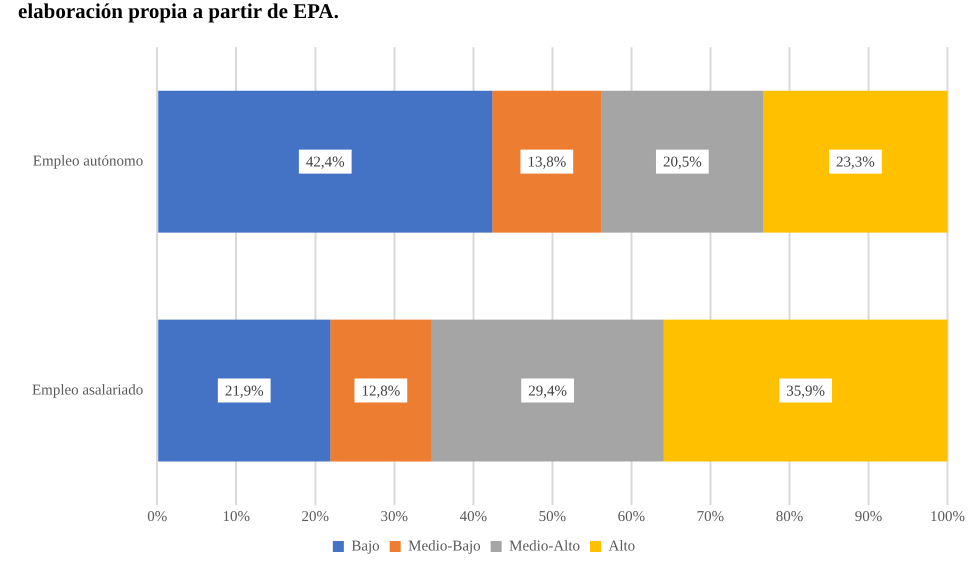 This screenshot has height=572, width=968. I want to click on data-label: 12,8%, so click(380, 391).